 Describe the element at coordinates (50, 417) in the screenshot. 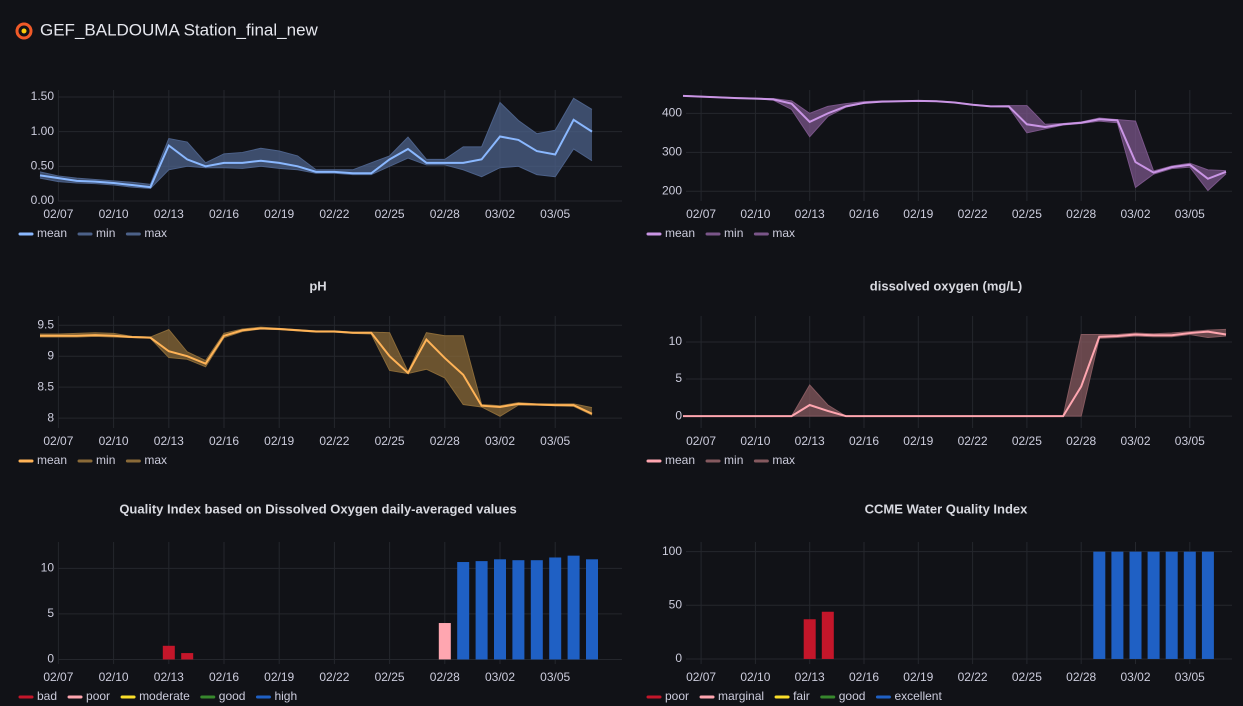

I see `y-tick-label: 8` at that location.